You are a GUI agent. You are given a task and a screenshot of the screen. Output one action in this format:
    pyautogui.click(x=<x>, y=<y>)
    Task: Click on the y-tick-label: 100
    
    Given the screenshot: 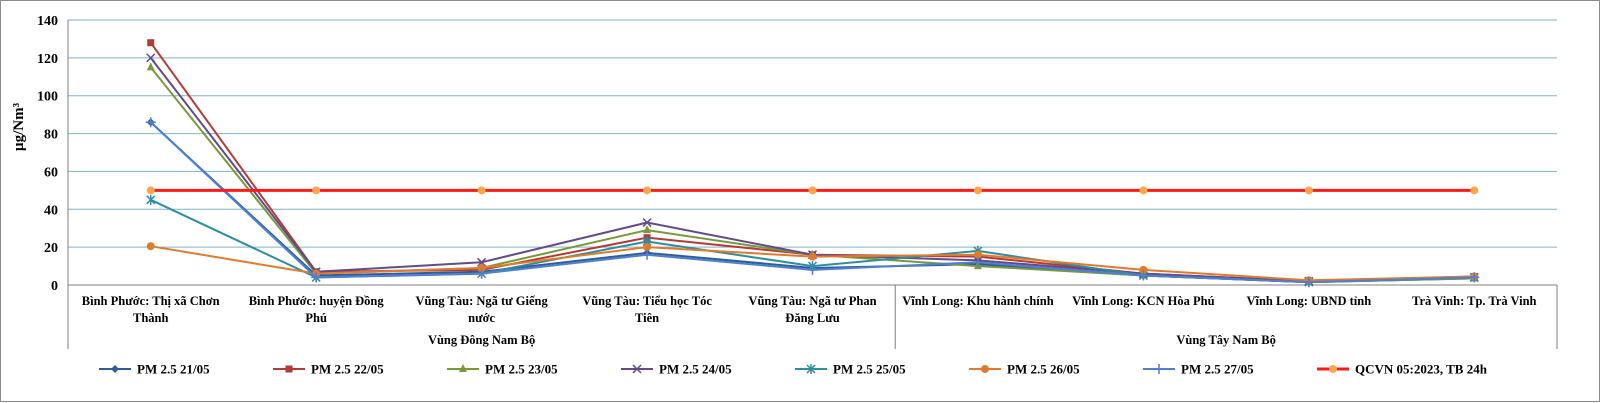 What is the action you would take?
    pyautogui.click(x=47, y=97)
    